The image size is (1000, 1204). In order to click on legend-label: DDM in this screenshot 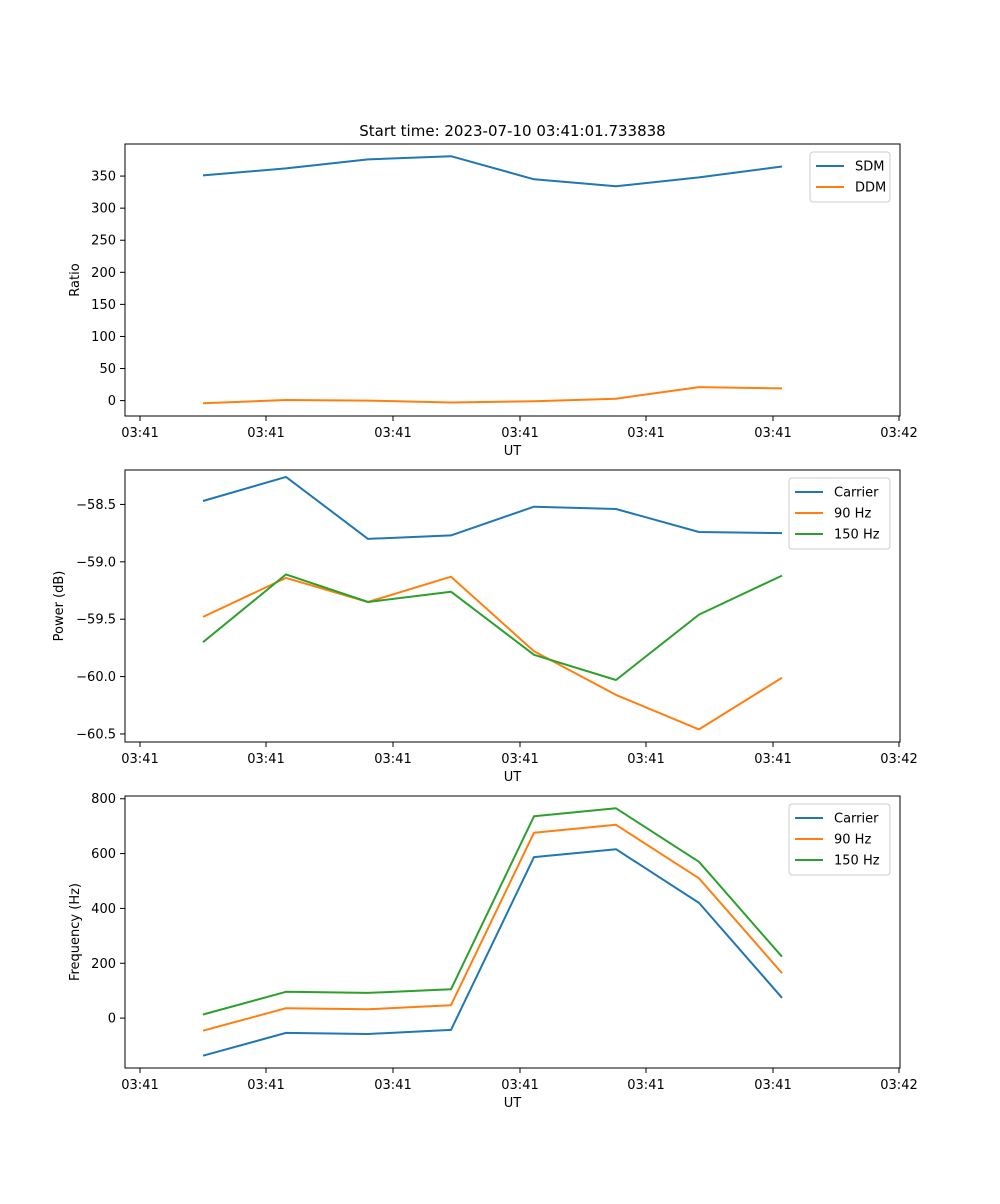, I will do `click(870, 188)`.